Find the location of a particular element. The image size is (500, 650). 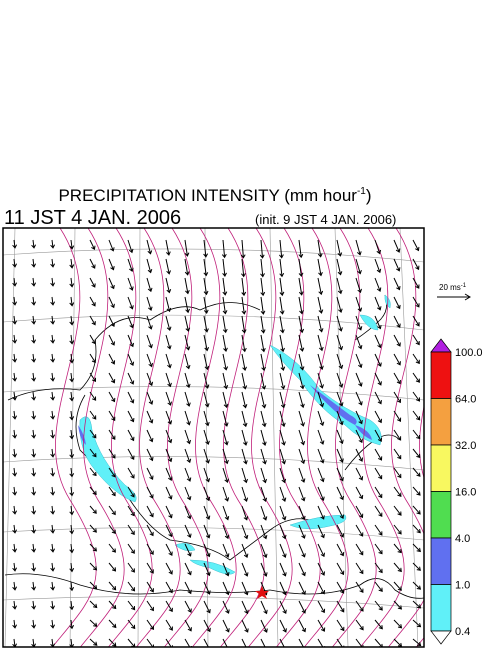

wind-scale-label: 20 ms-1 is located at coordinates (453, 287).